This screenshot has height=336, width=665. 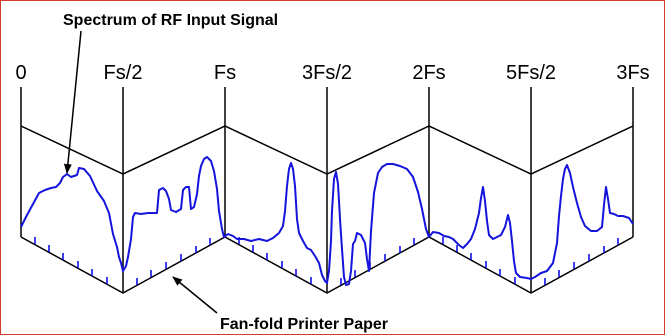 I want to click on rf-spectrum-callout-arrow, so click(x=72, y=102).